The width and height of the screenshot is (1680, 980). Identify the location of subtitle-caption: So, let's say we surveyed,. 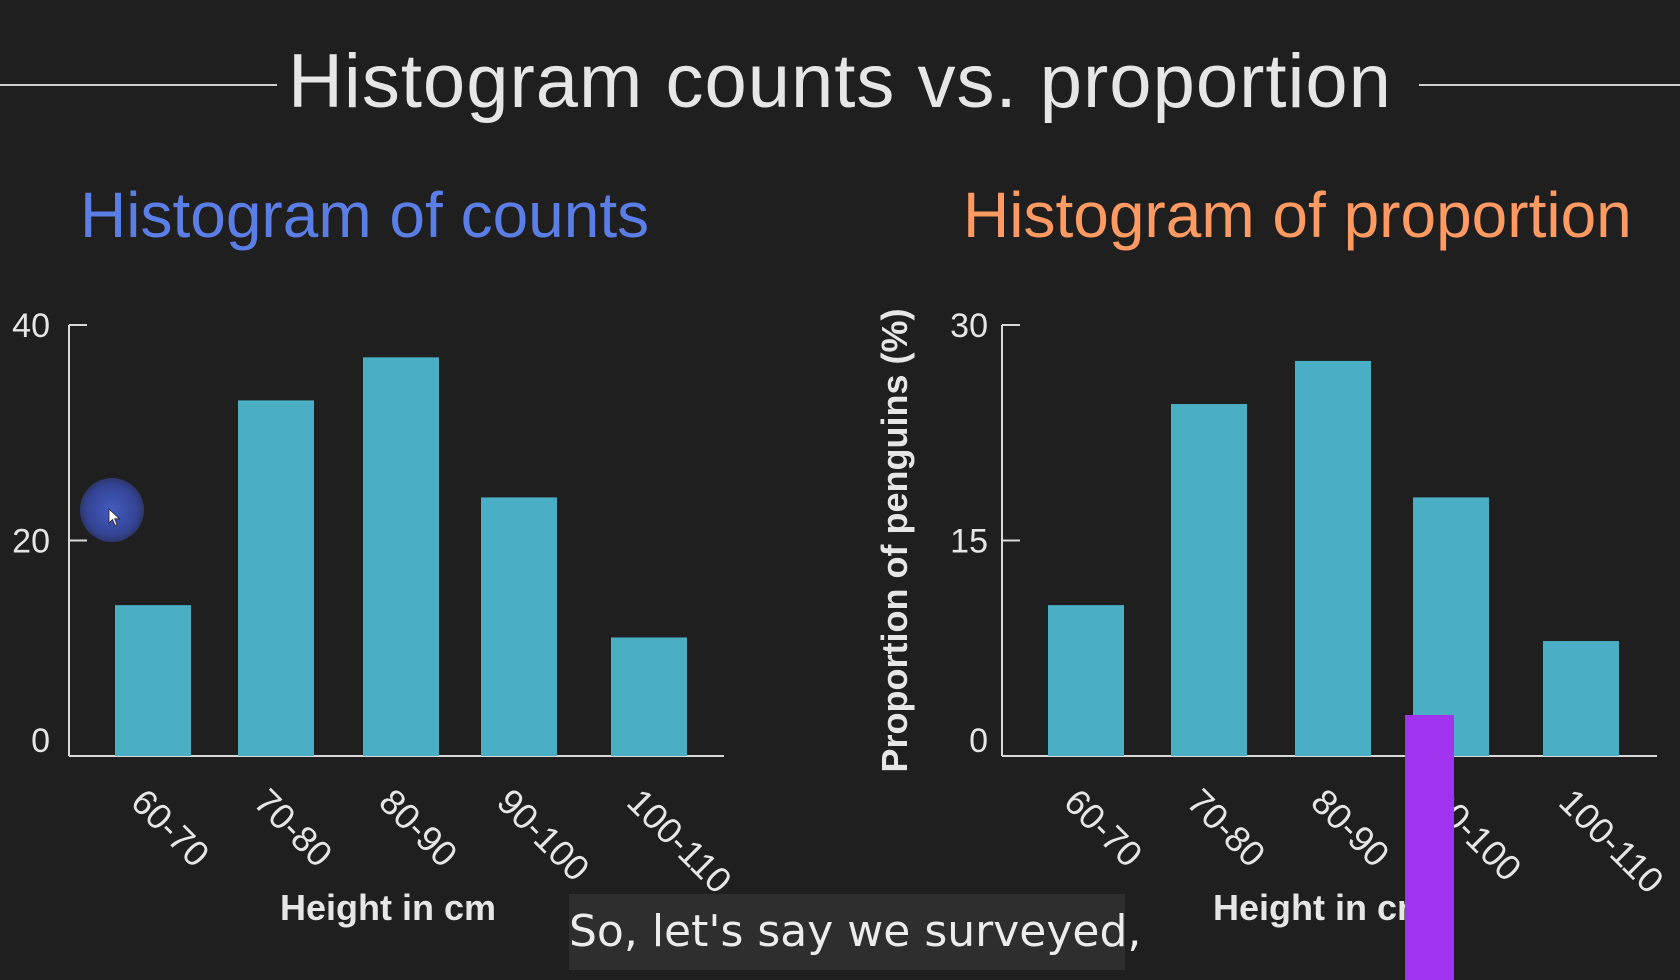
(855, 932).